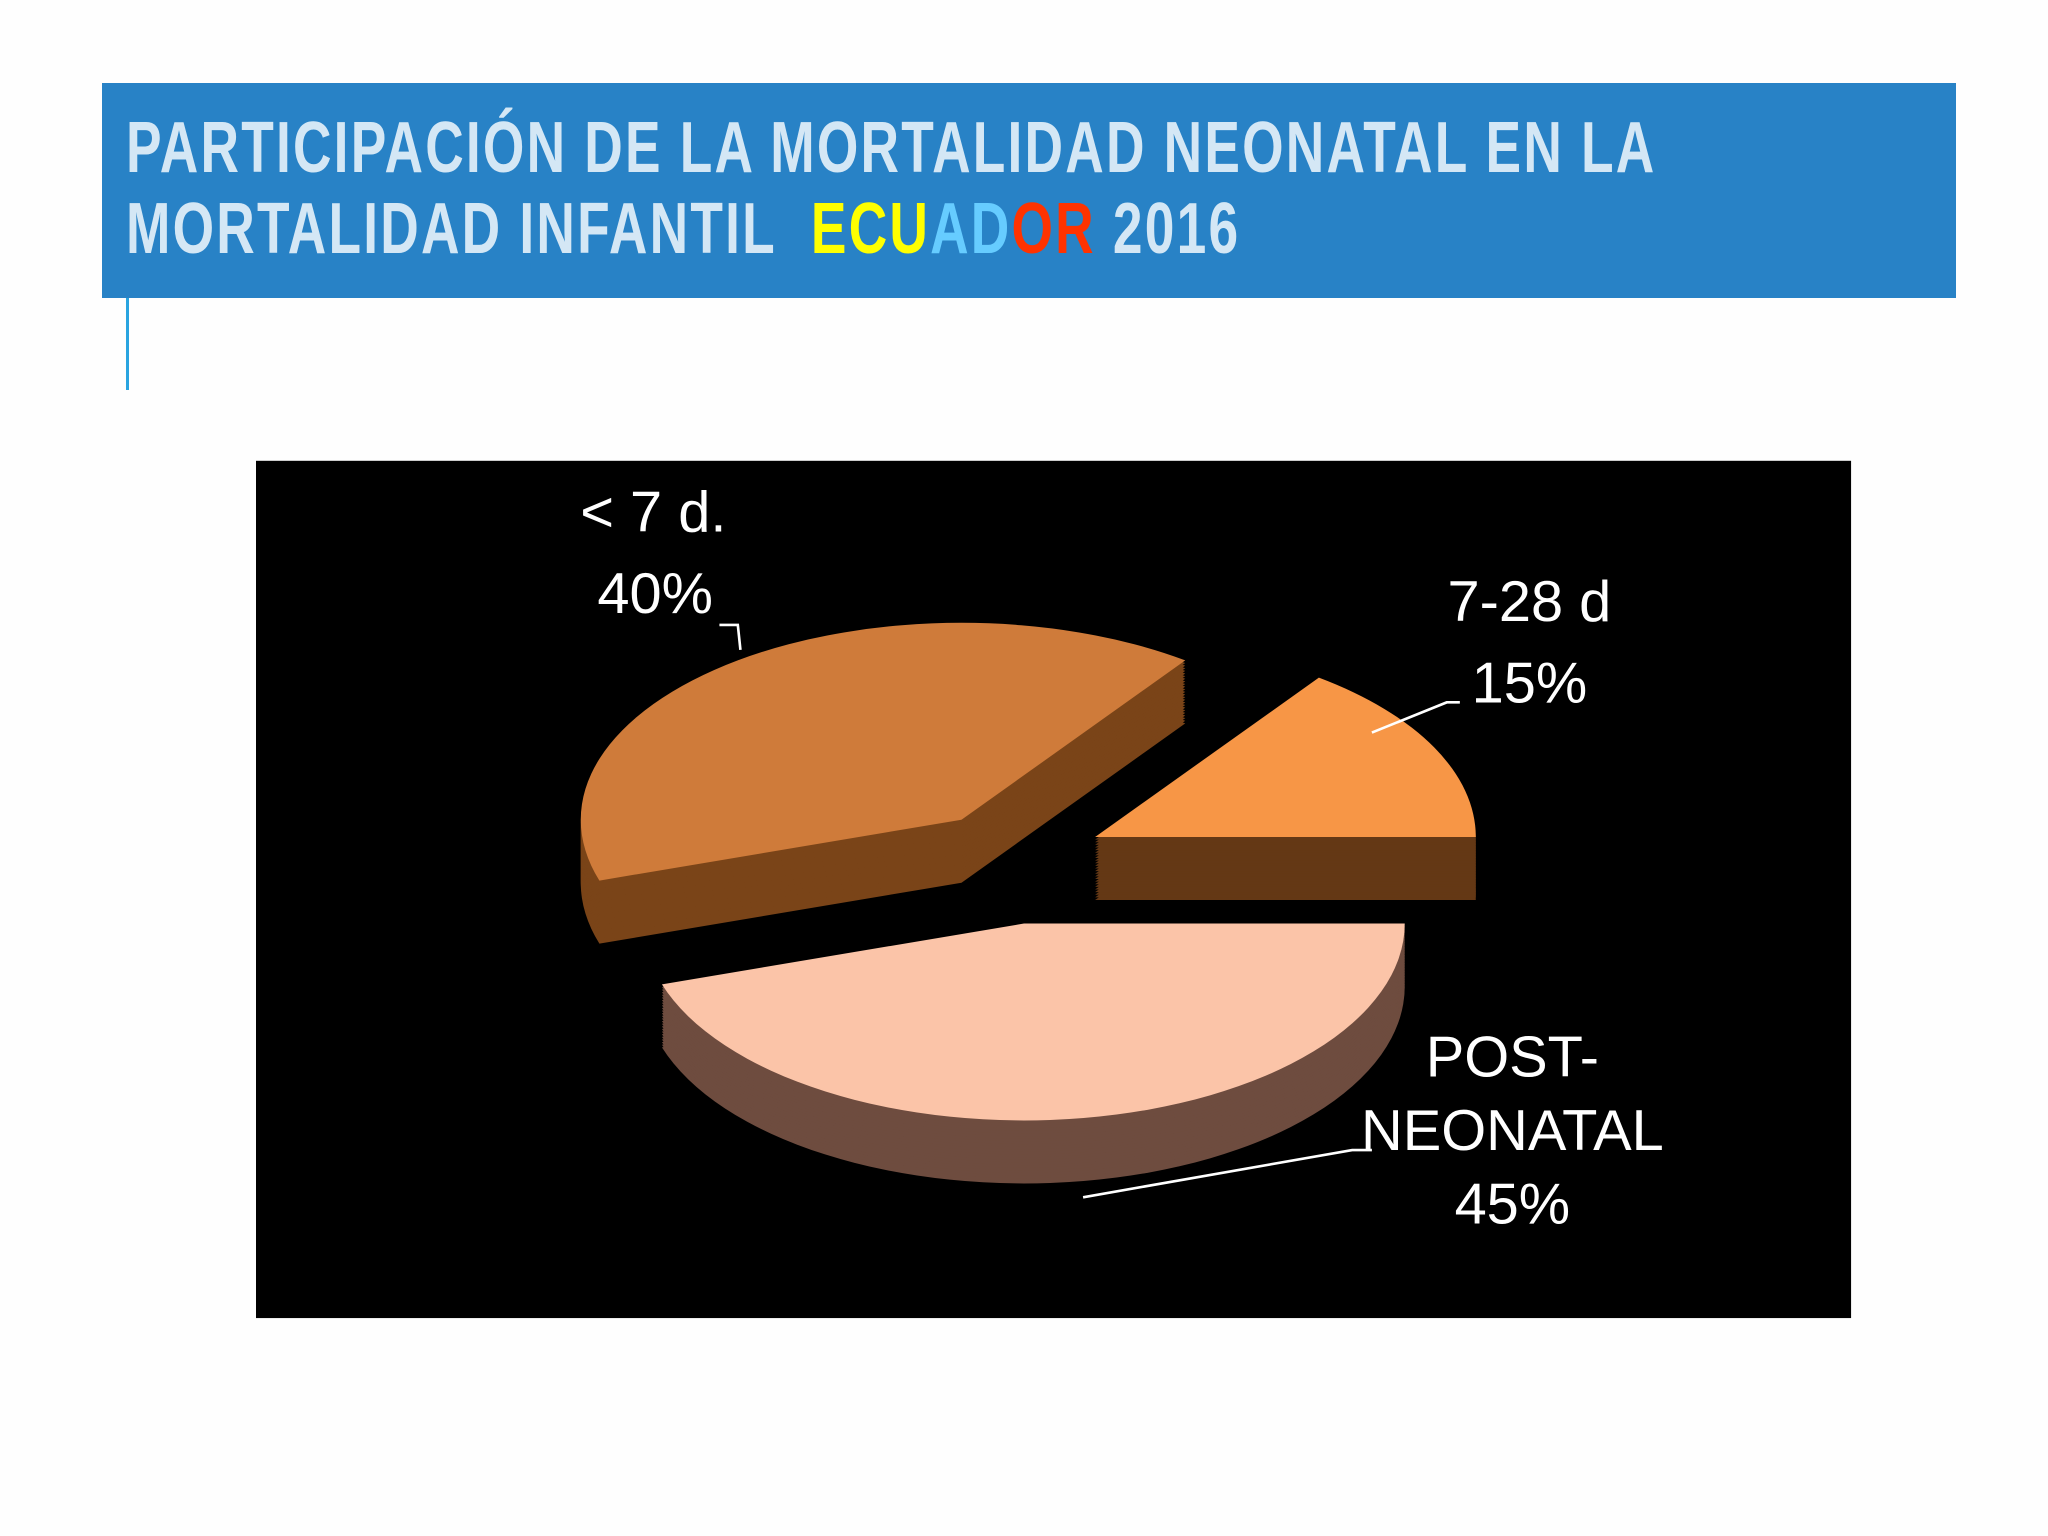 Image resolution: width=2048 pixels, height=1536 pixels. I want to click on country-letter: U, so click(910, 229).